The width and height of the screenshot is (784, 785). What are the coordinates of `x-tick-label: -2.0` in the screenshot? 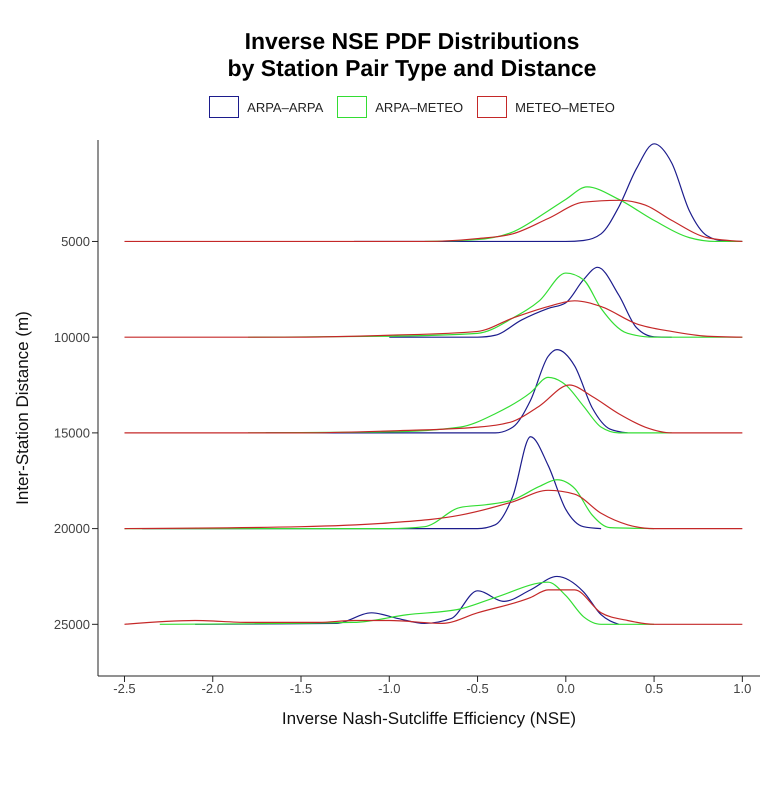 It's located at (213, 688).